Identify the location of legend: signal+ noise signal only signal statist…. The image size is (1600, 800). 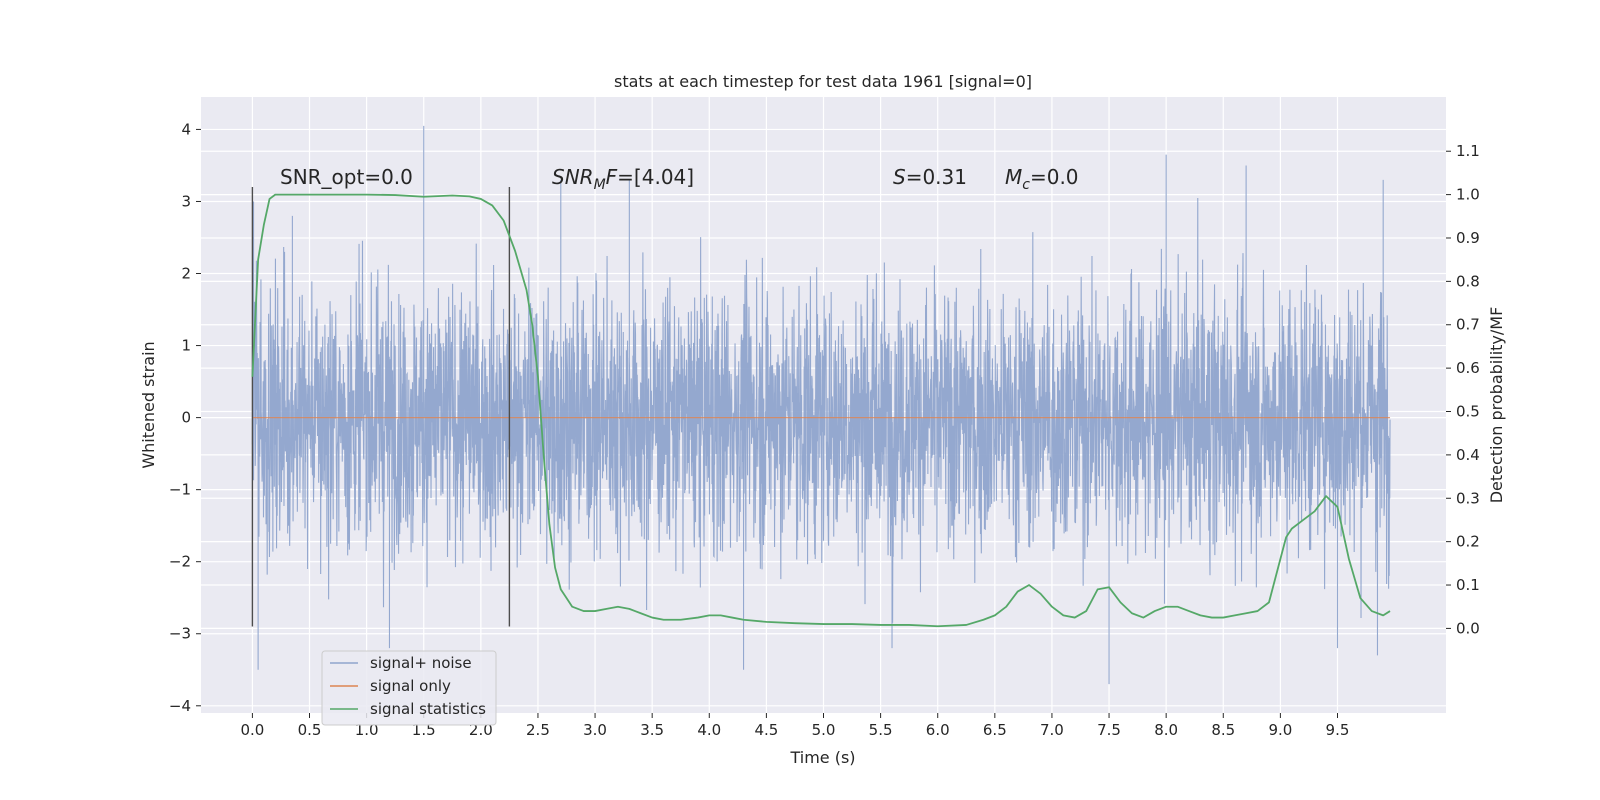
(409, 688).